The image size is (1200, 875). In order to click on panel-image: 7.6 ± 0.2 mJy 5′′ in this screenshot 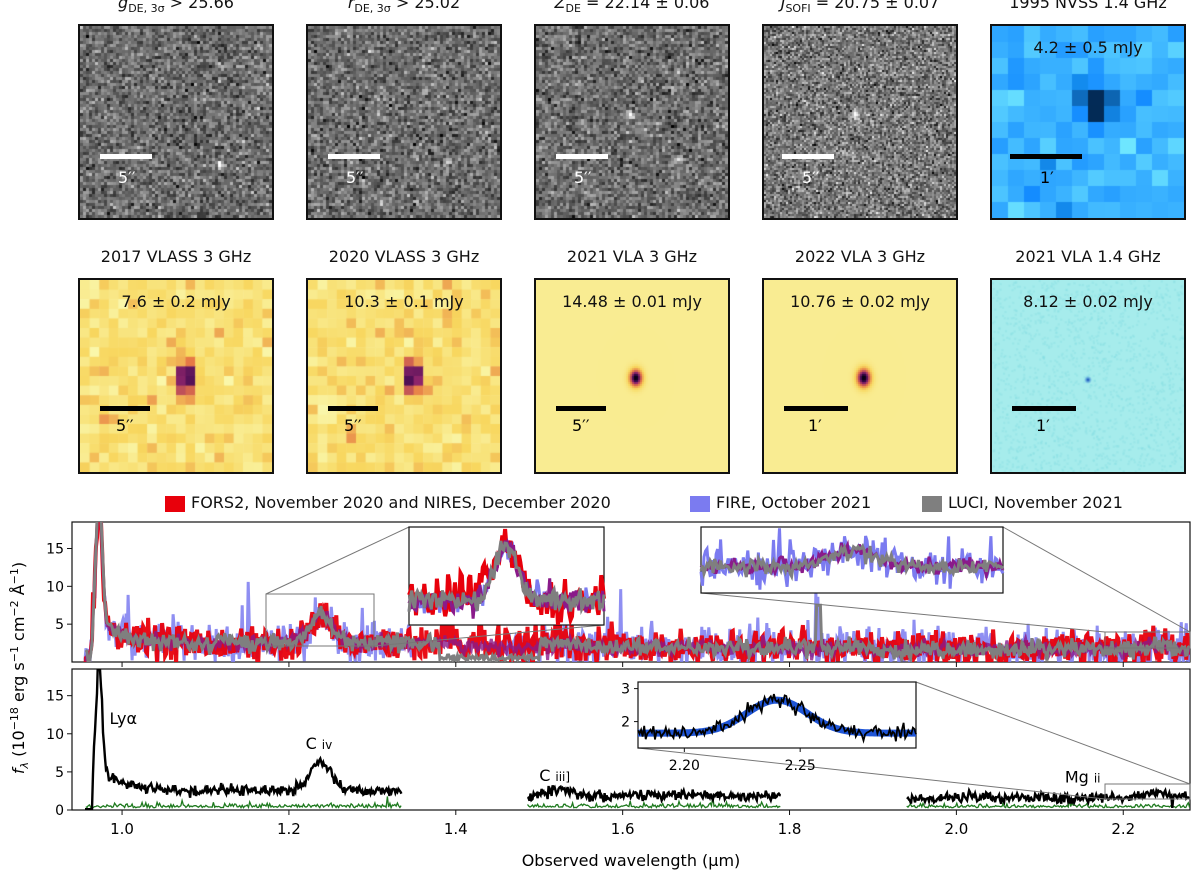, I will do `click(176, 376)`.